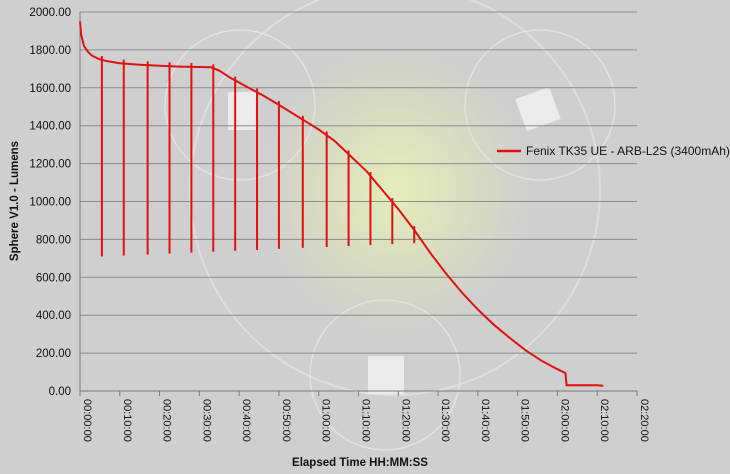 This screenshot has height=474, width=730. Describe the element at coordinates (50, 13) in the screenshot. I see `y-tick-label: 2000.00` at that location.